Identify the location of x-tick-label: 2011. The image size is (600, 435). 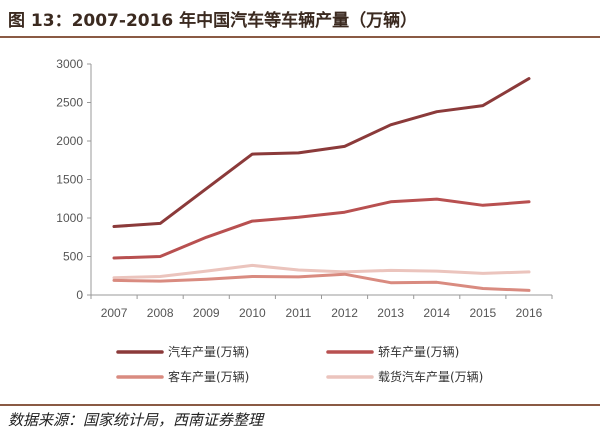
(299, 313).